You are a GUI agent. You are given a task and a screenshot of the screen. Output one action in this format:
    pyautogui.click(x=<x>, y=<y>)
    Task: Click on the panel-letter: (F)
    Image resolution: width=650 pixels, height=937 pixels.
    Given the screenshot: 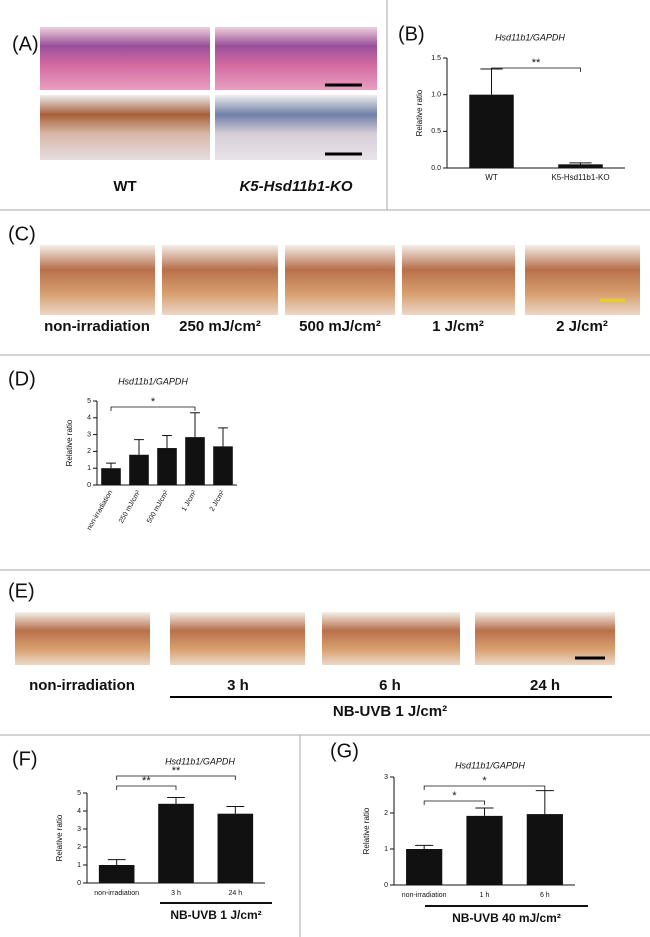 What is the action you would take?
    pyautogui.click(x=25, y=759)
    